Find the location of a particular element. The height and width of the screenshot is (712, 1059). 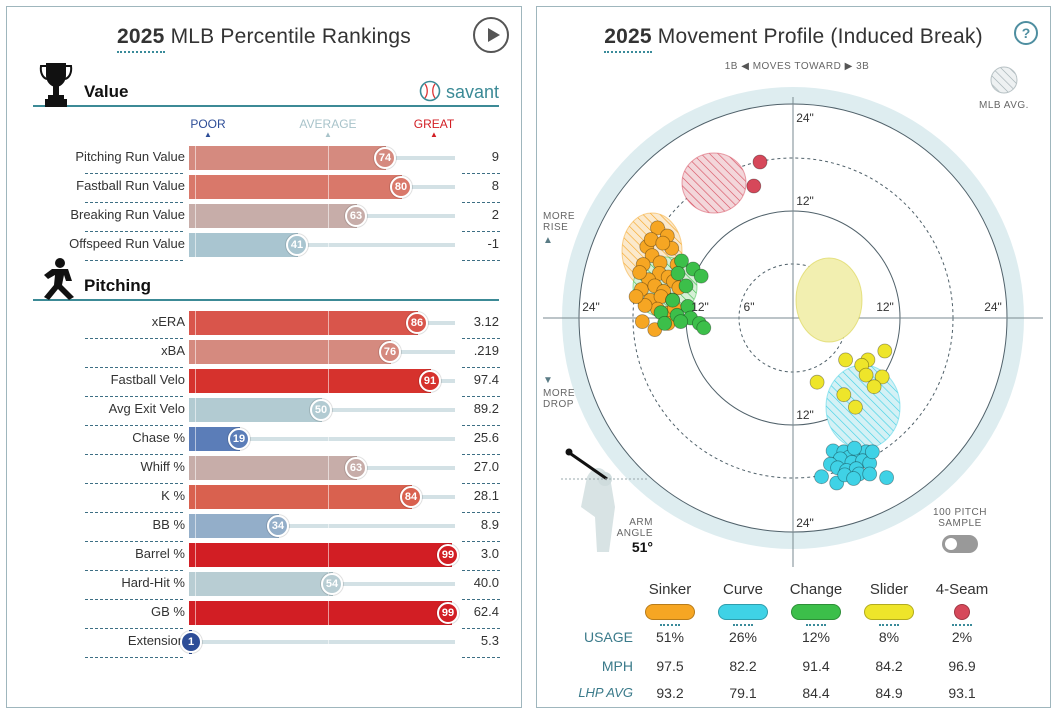

metric-value: 27.0 is located at coordinates (486, 466).